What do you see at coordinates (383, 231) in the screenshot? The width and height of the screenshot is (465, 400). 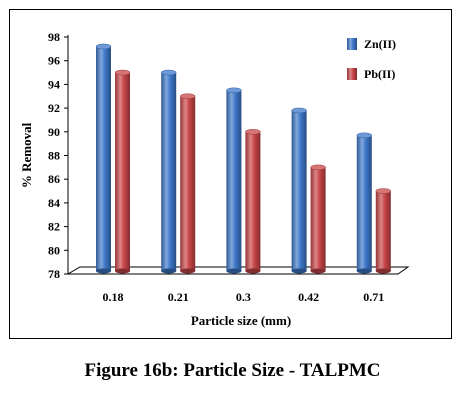 I see `bar-Pb(II)-0.71` at bounding box center [383, 231].